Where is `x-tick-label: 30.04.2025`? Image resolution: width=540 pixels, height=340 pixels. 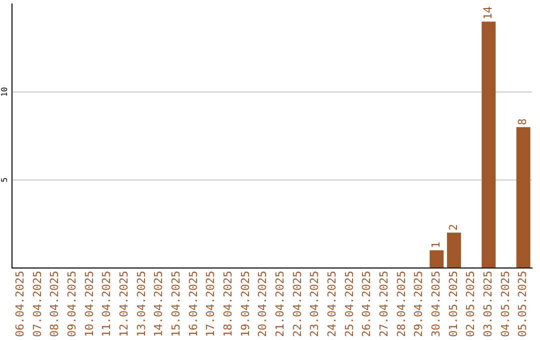
x-tick-label: 30.04.2025 is located at coordinates (436, 304).